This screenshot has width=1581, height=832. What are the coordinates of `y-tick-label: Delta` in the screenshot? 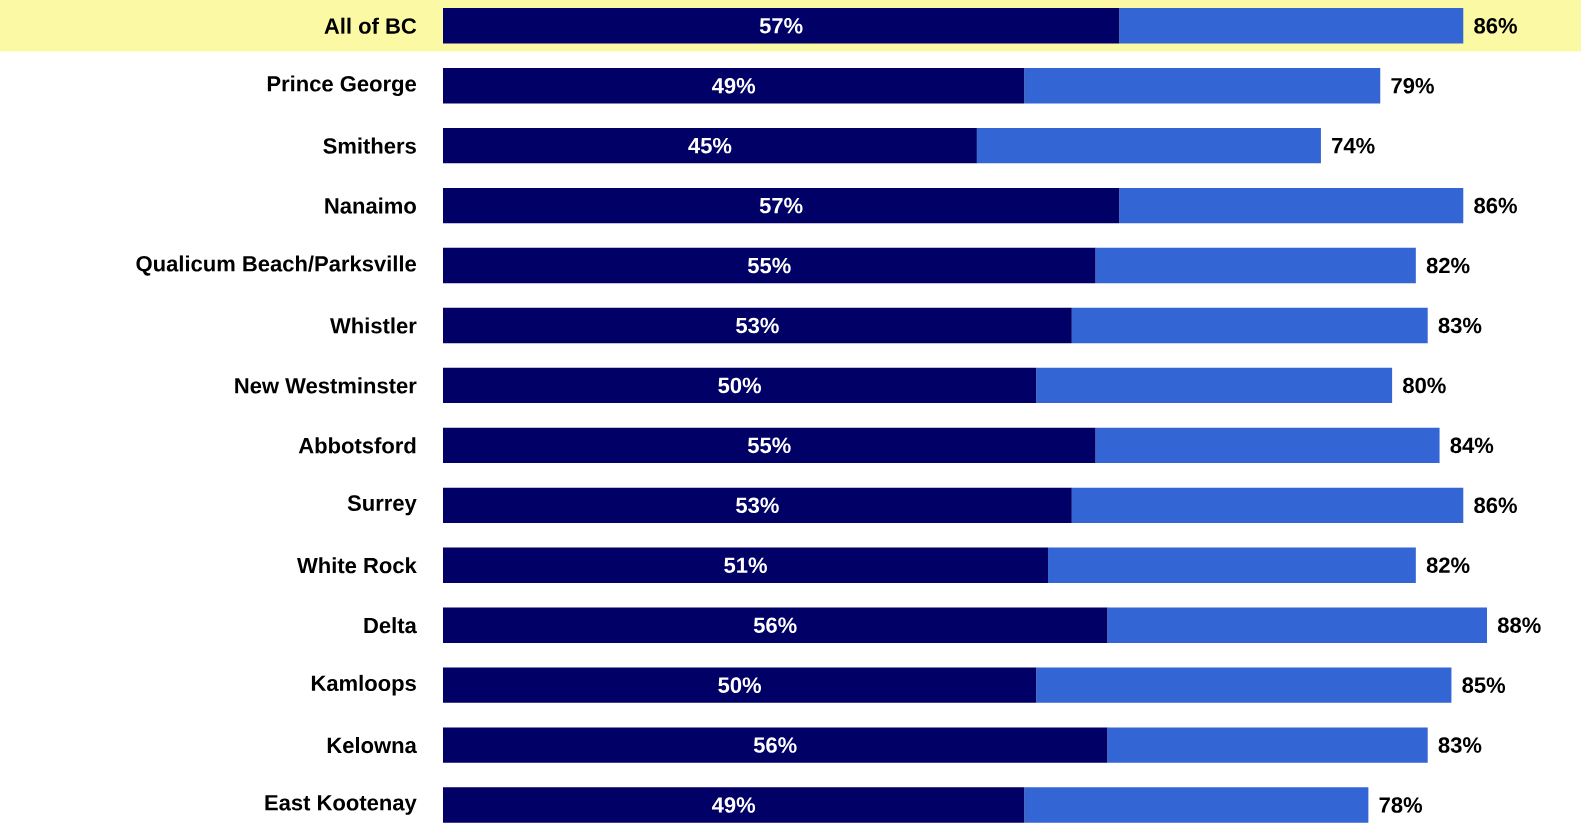 It's located at (390, 625).